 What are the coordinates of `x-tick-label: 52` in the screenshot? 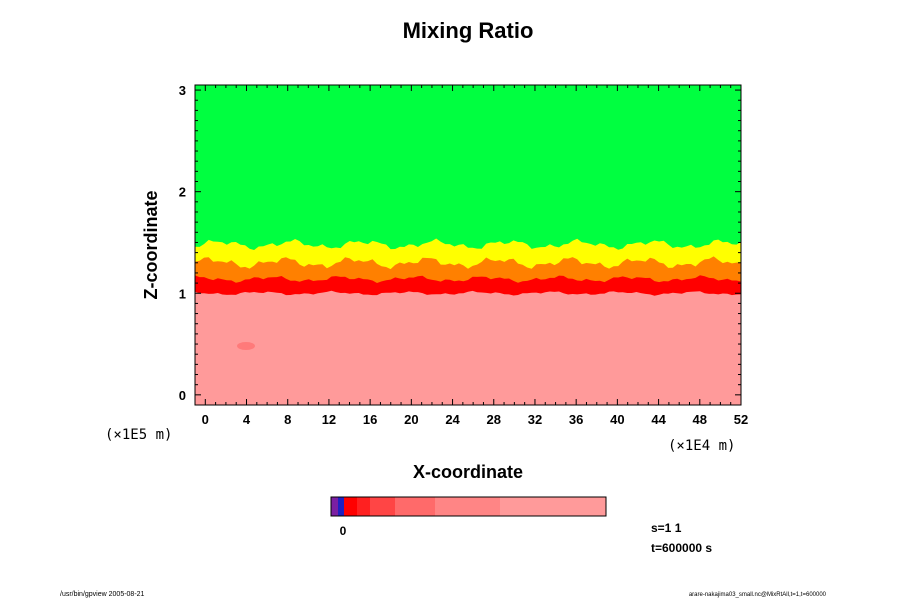 It's located at (741, 419).